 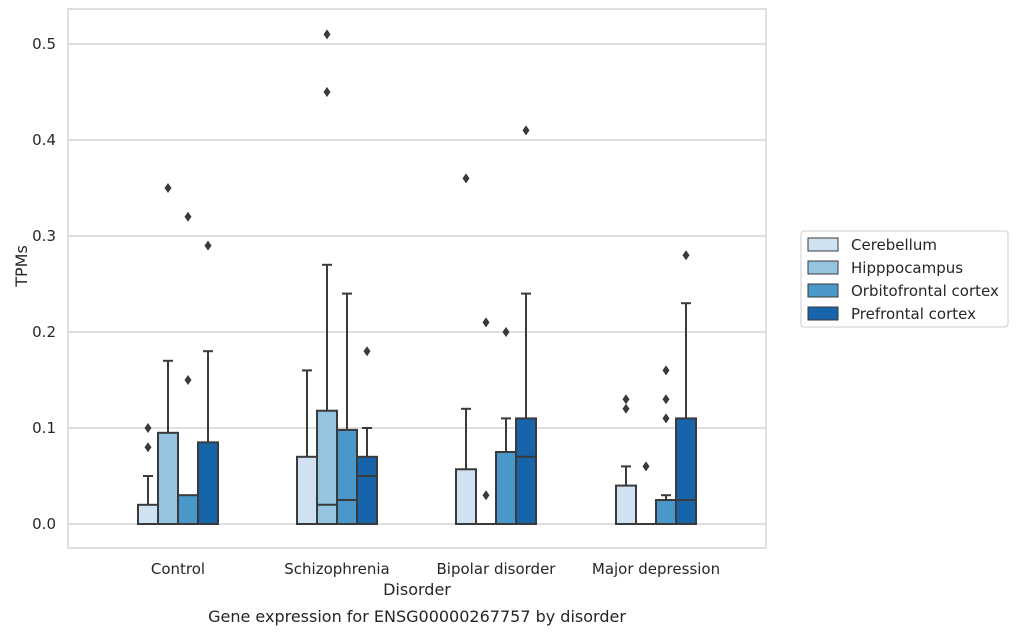 I want to click on legend-label: Hipppocampus, so click(x=907, y=268).